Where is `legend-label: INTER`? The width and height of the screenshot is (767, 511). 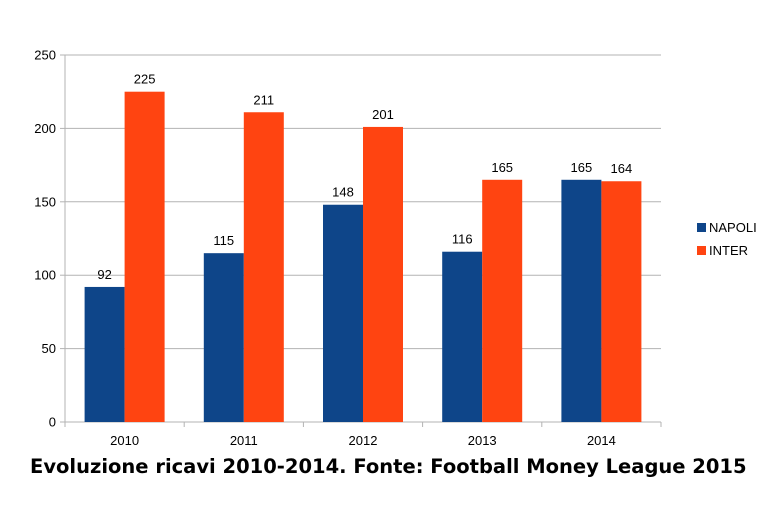 legend-label: INTER is located at coordinates (728, 250).